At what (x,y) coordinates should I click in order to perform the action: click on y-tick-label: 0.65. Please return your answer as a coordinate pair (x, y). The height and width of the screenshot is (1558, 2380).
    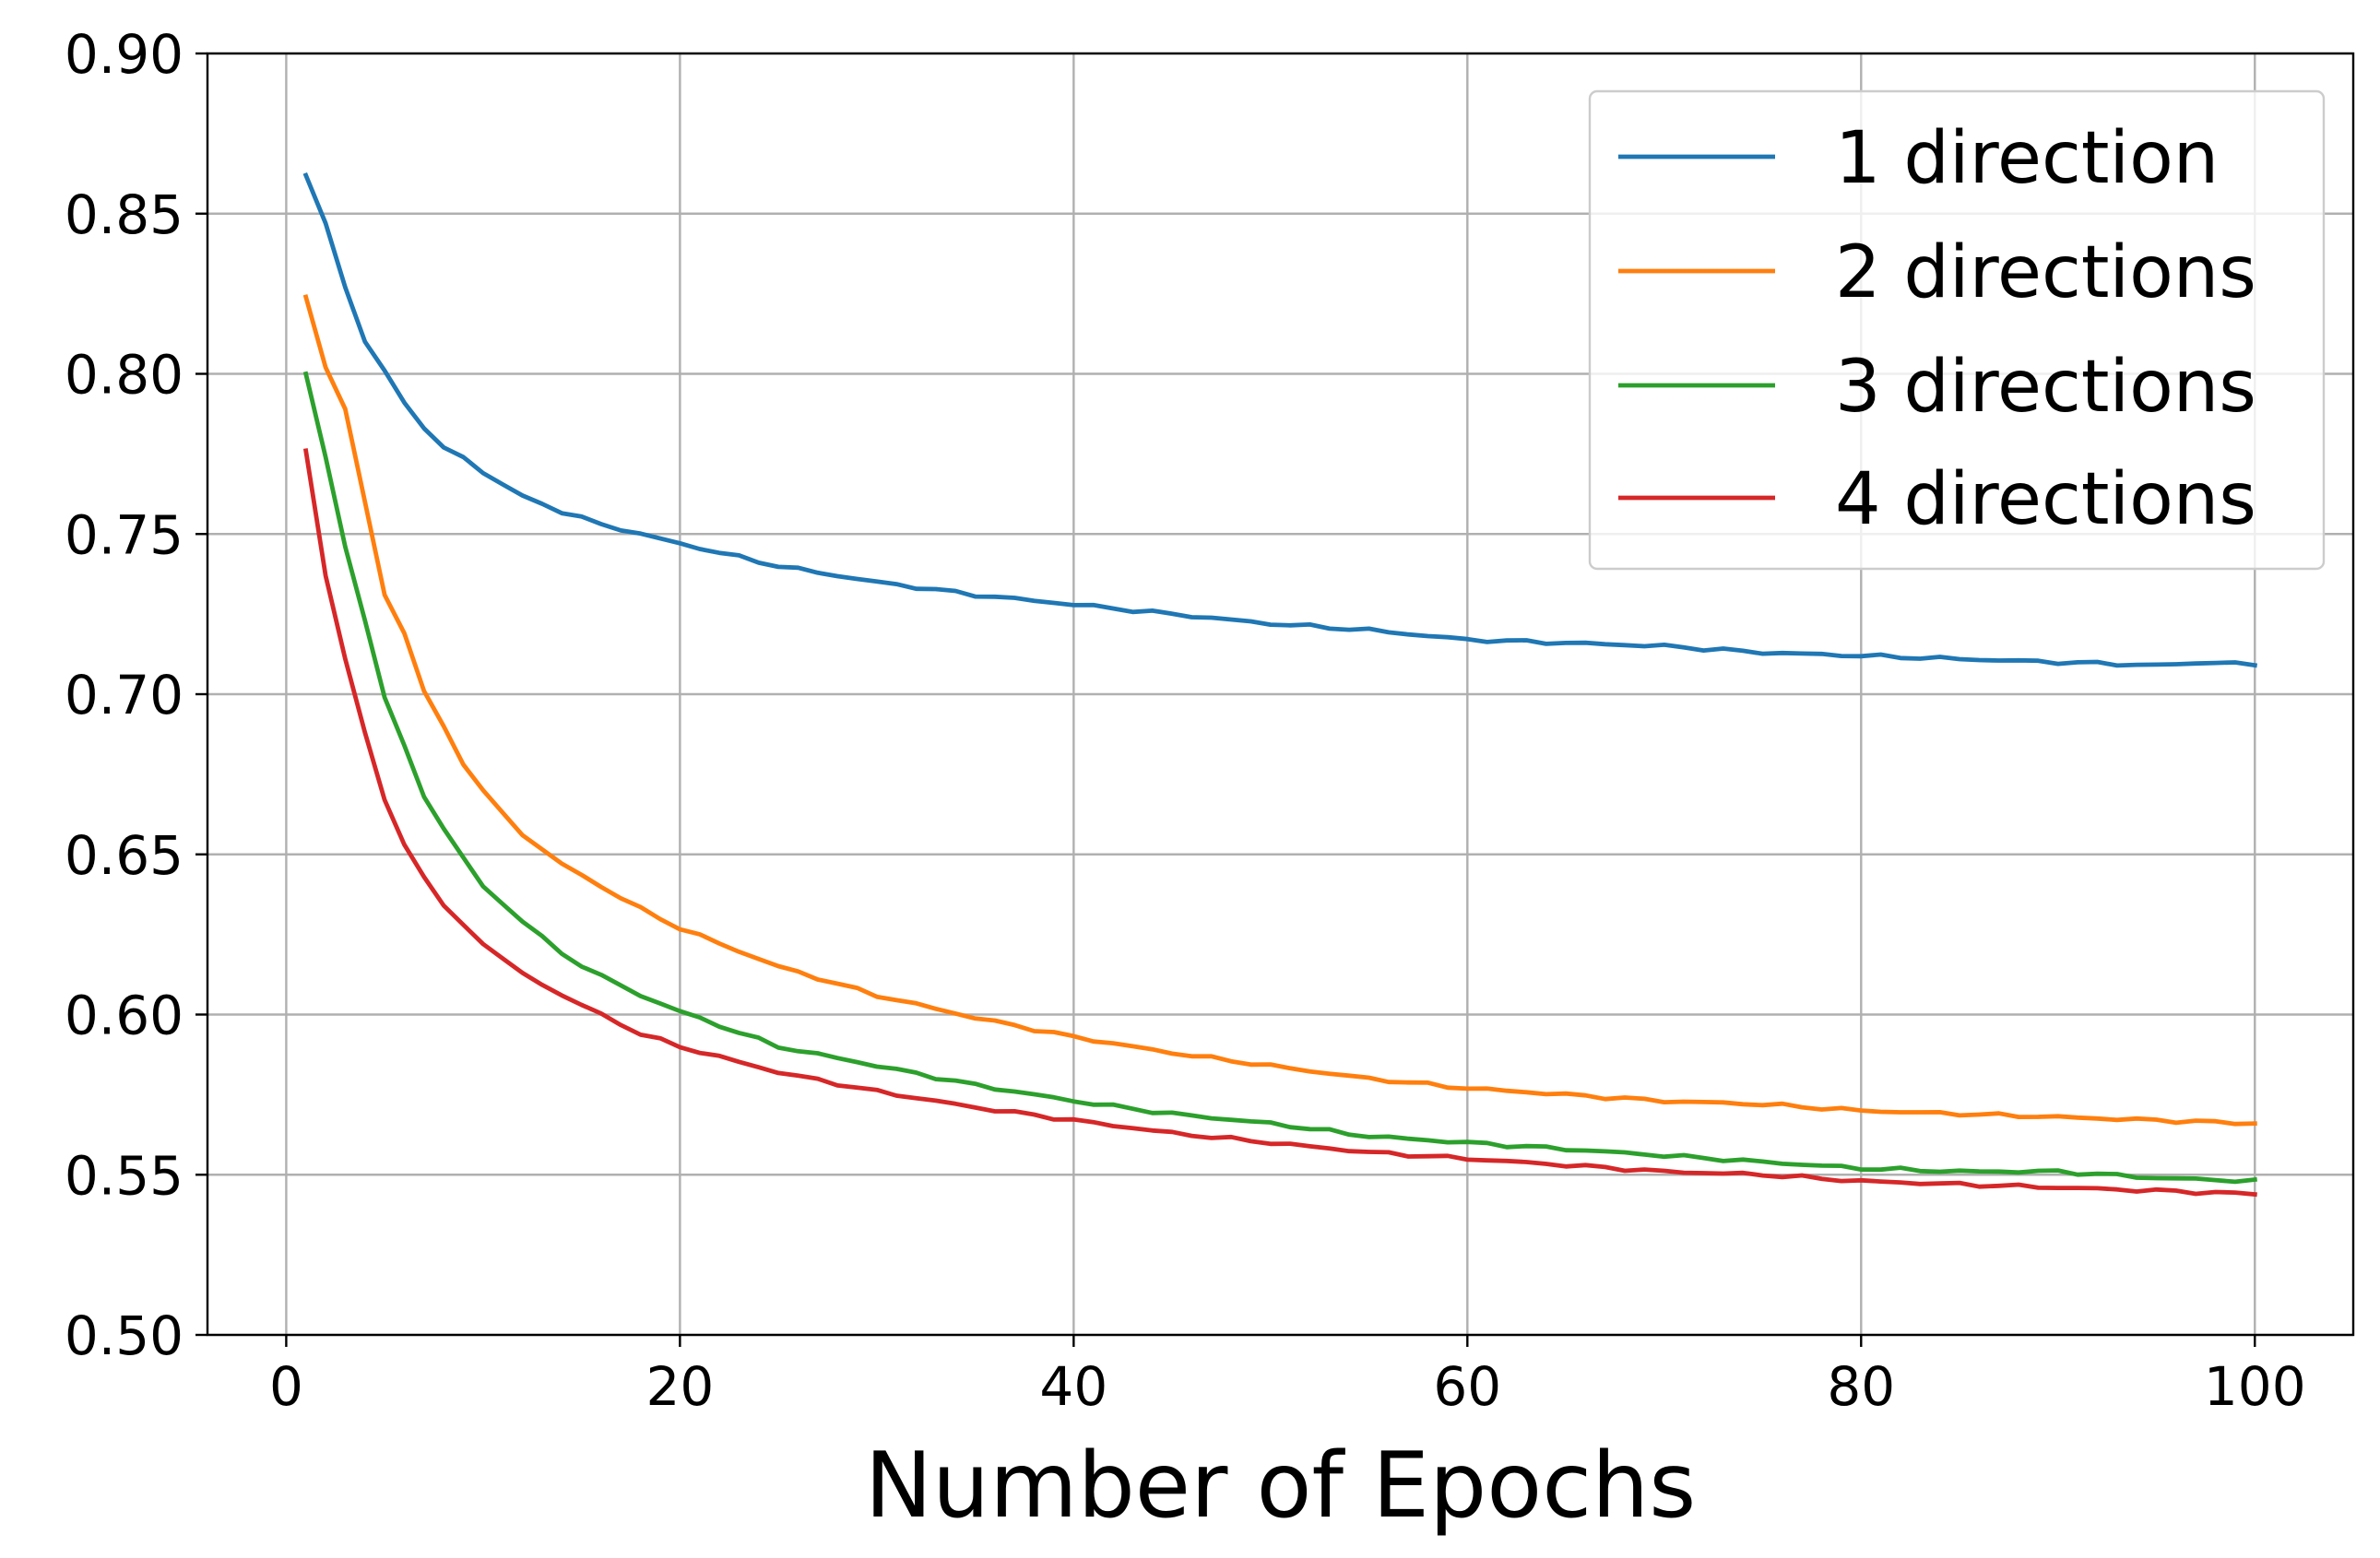
    Looking at the image, I should click on (124, 855).